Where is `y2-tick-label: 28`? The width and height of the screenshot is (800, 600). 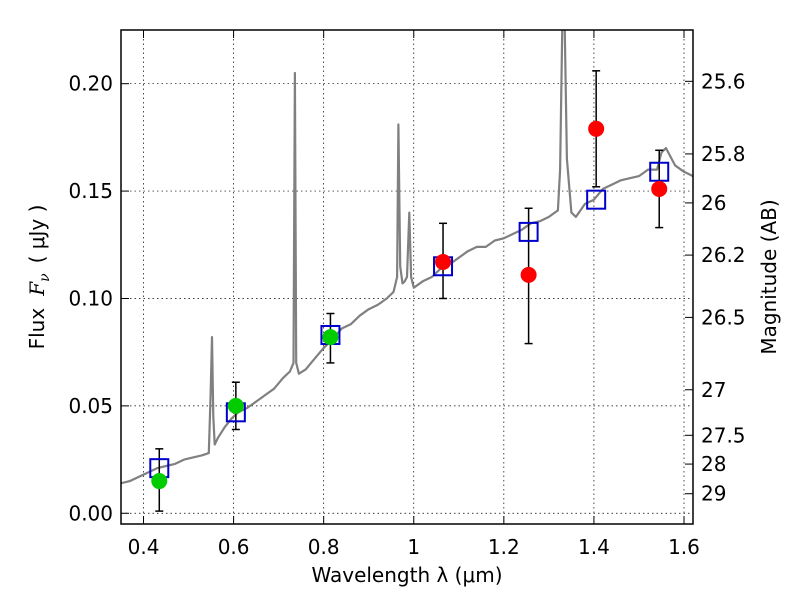
y2-tick-label: 28 is located at coordinates (713, 464).